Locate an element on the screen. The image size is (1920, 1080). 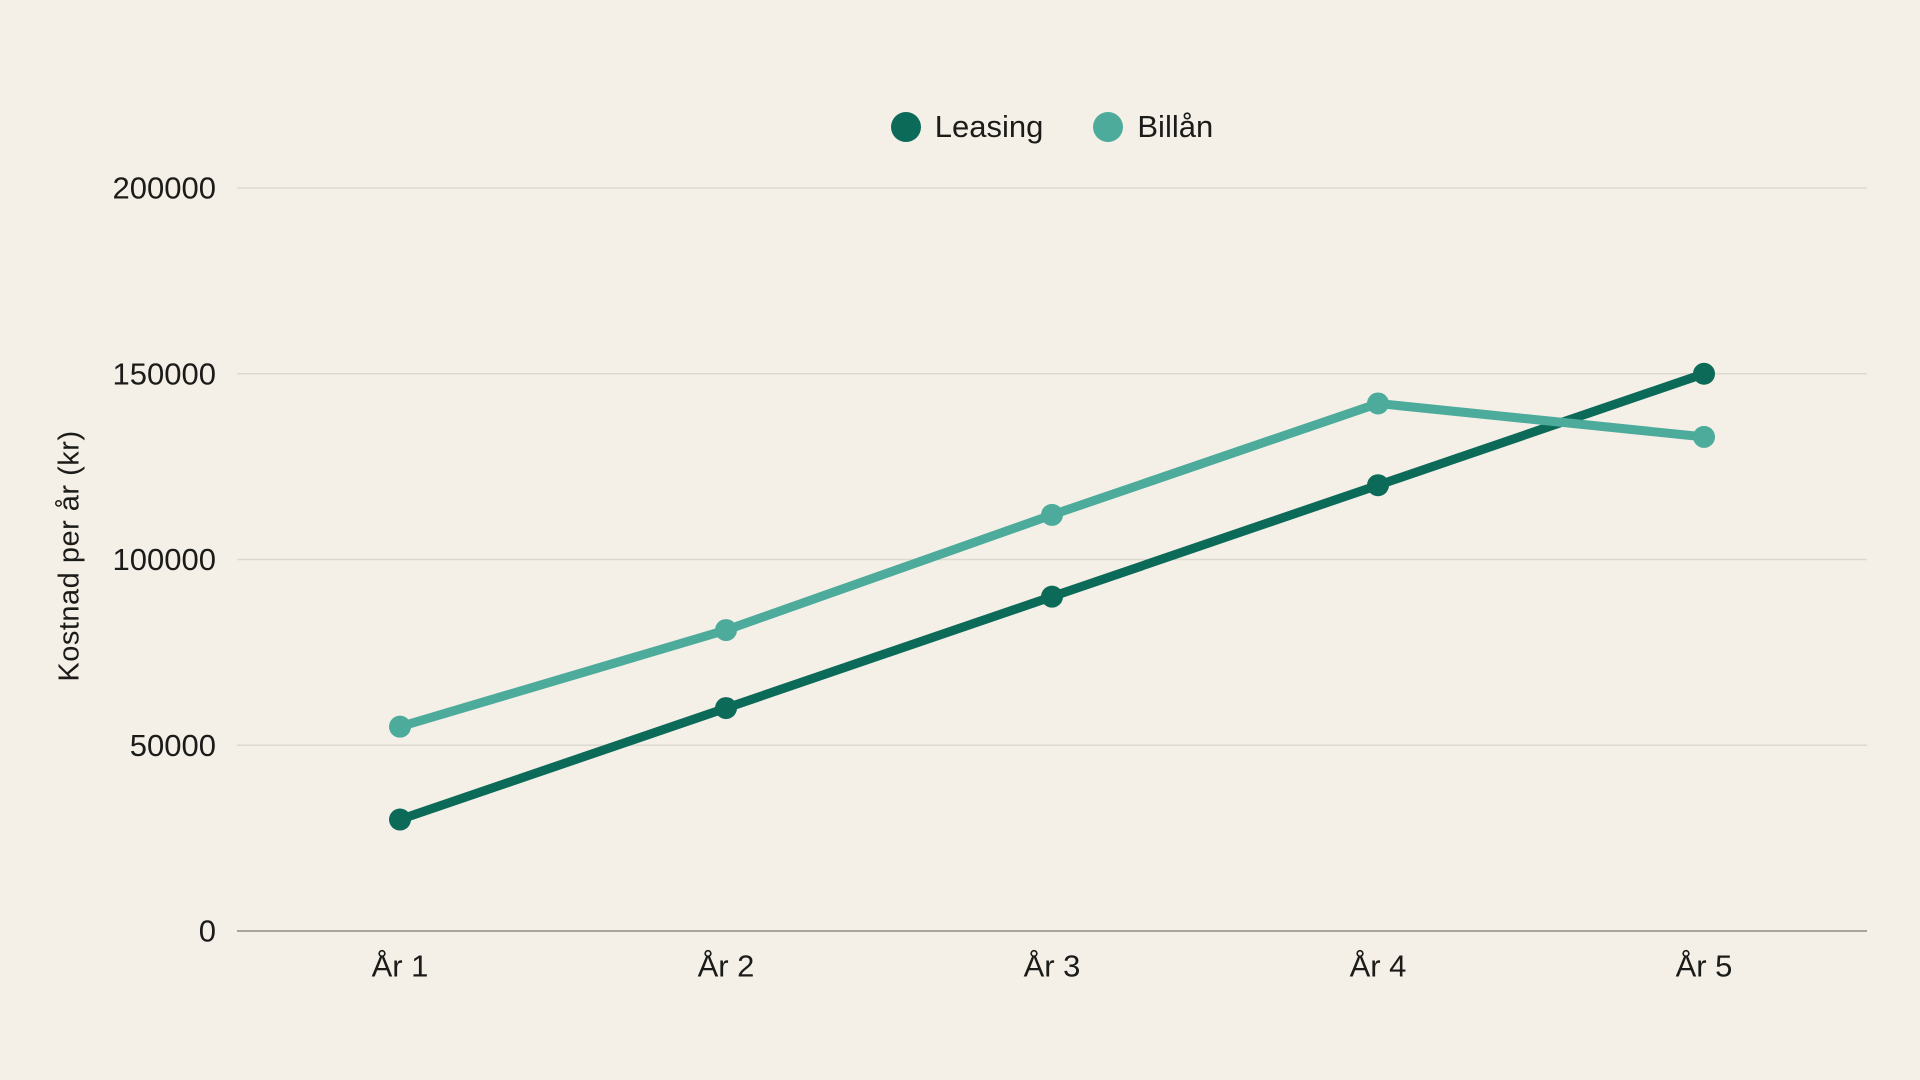
x-tick-label: År 3 is located at coordinates (1052, 966).